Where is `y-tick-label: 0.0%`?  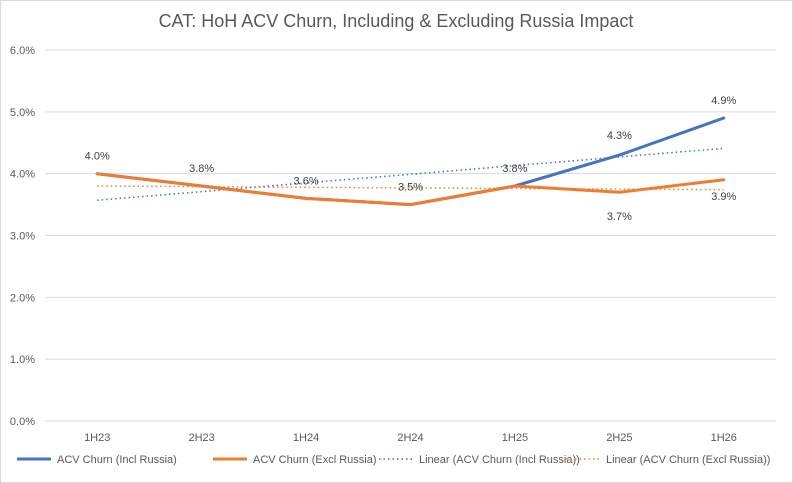
y-tick-label: 0.0% is located at coordinates (22, 422).